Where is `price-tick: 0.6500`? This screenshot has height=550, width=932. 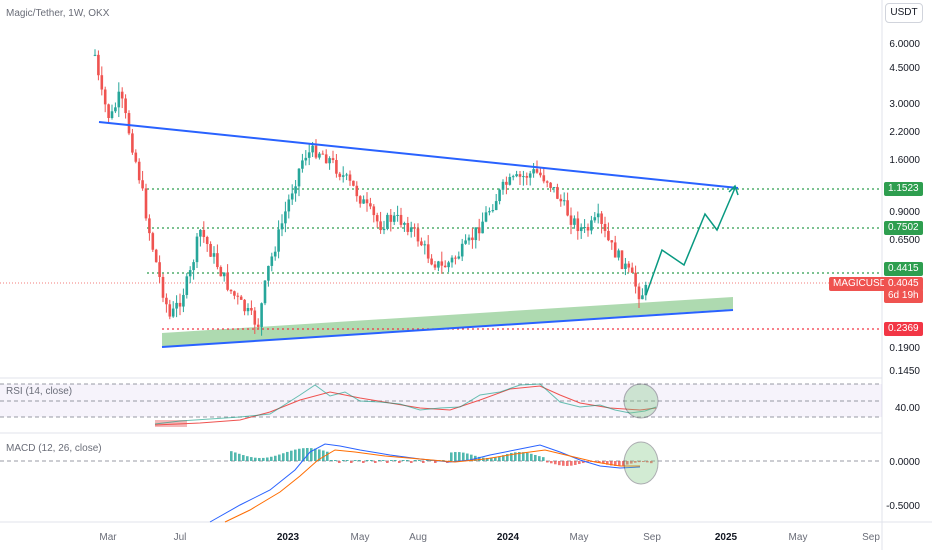
price-tick: 0.6500 is located at coordinates (904, 240).